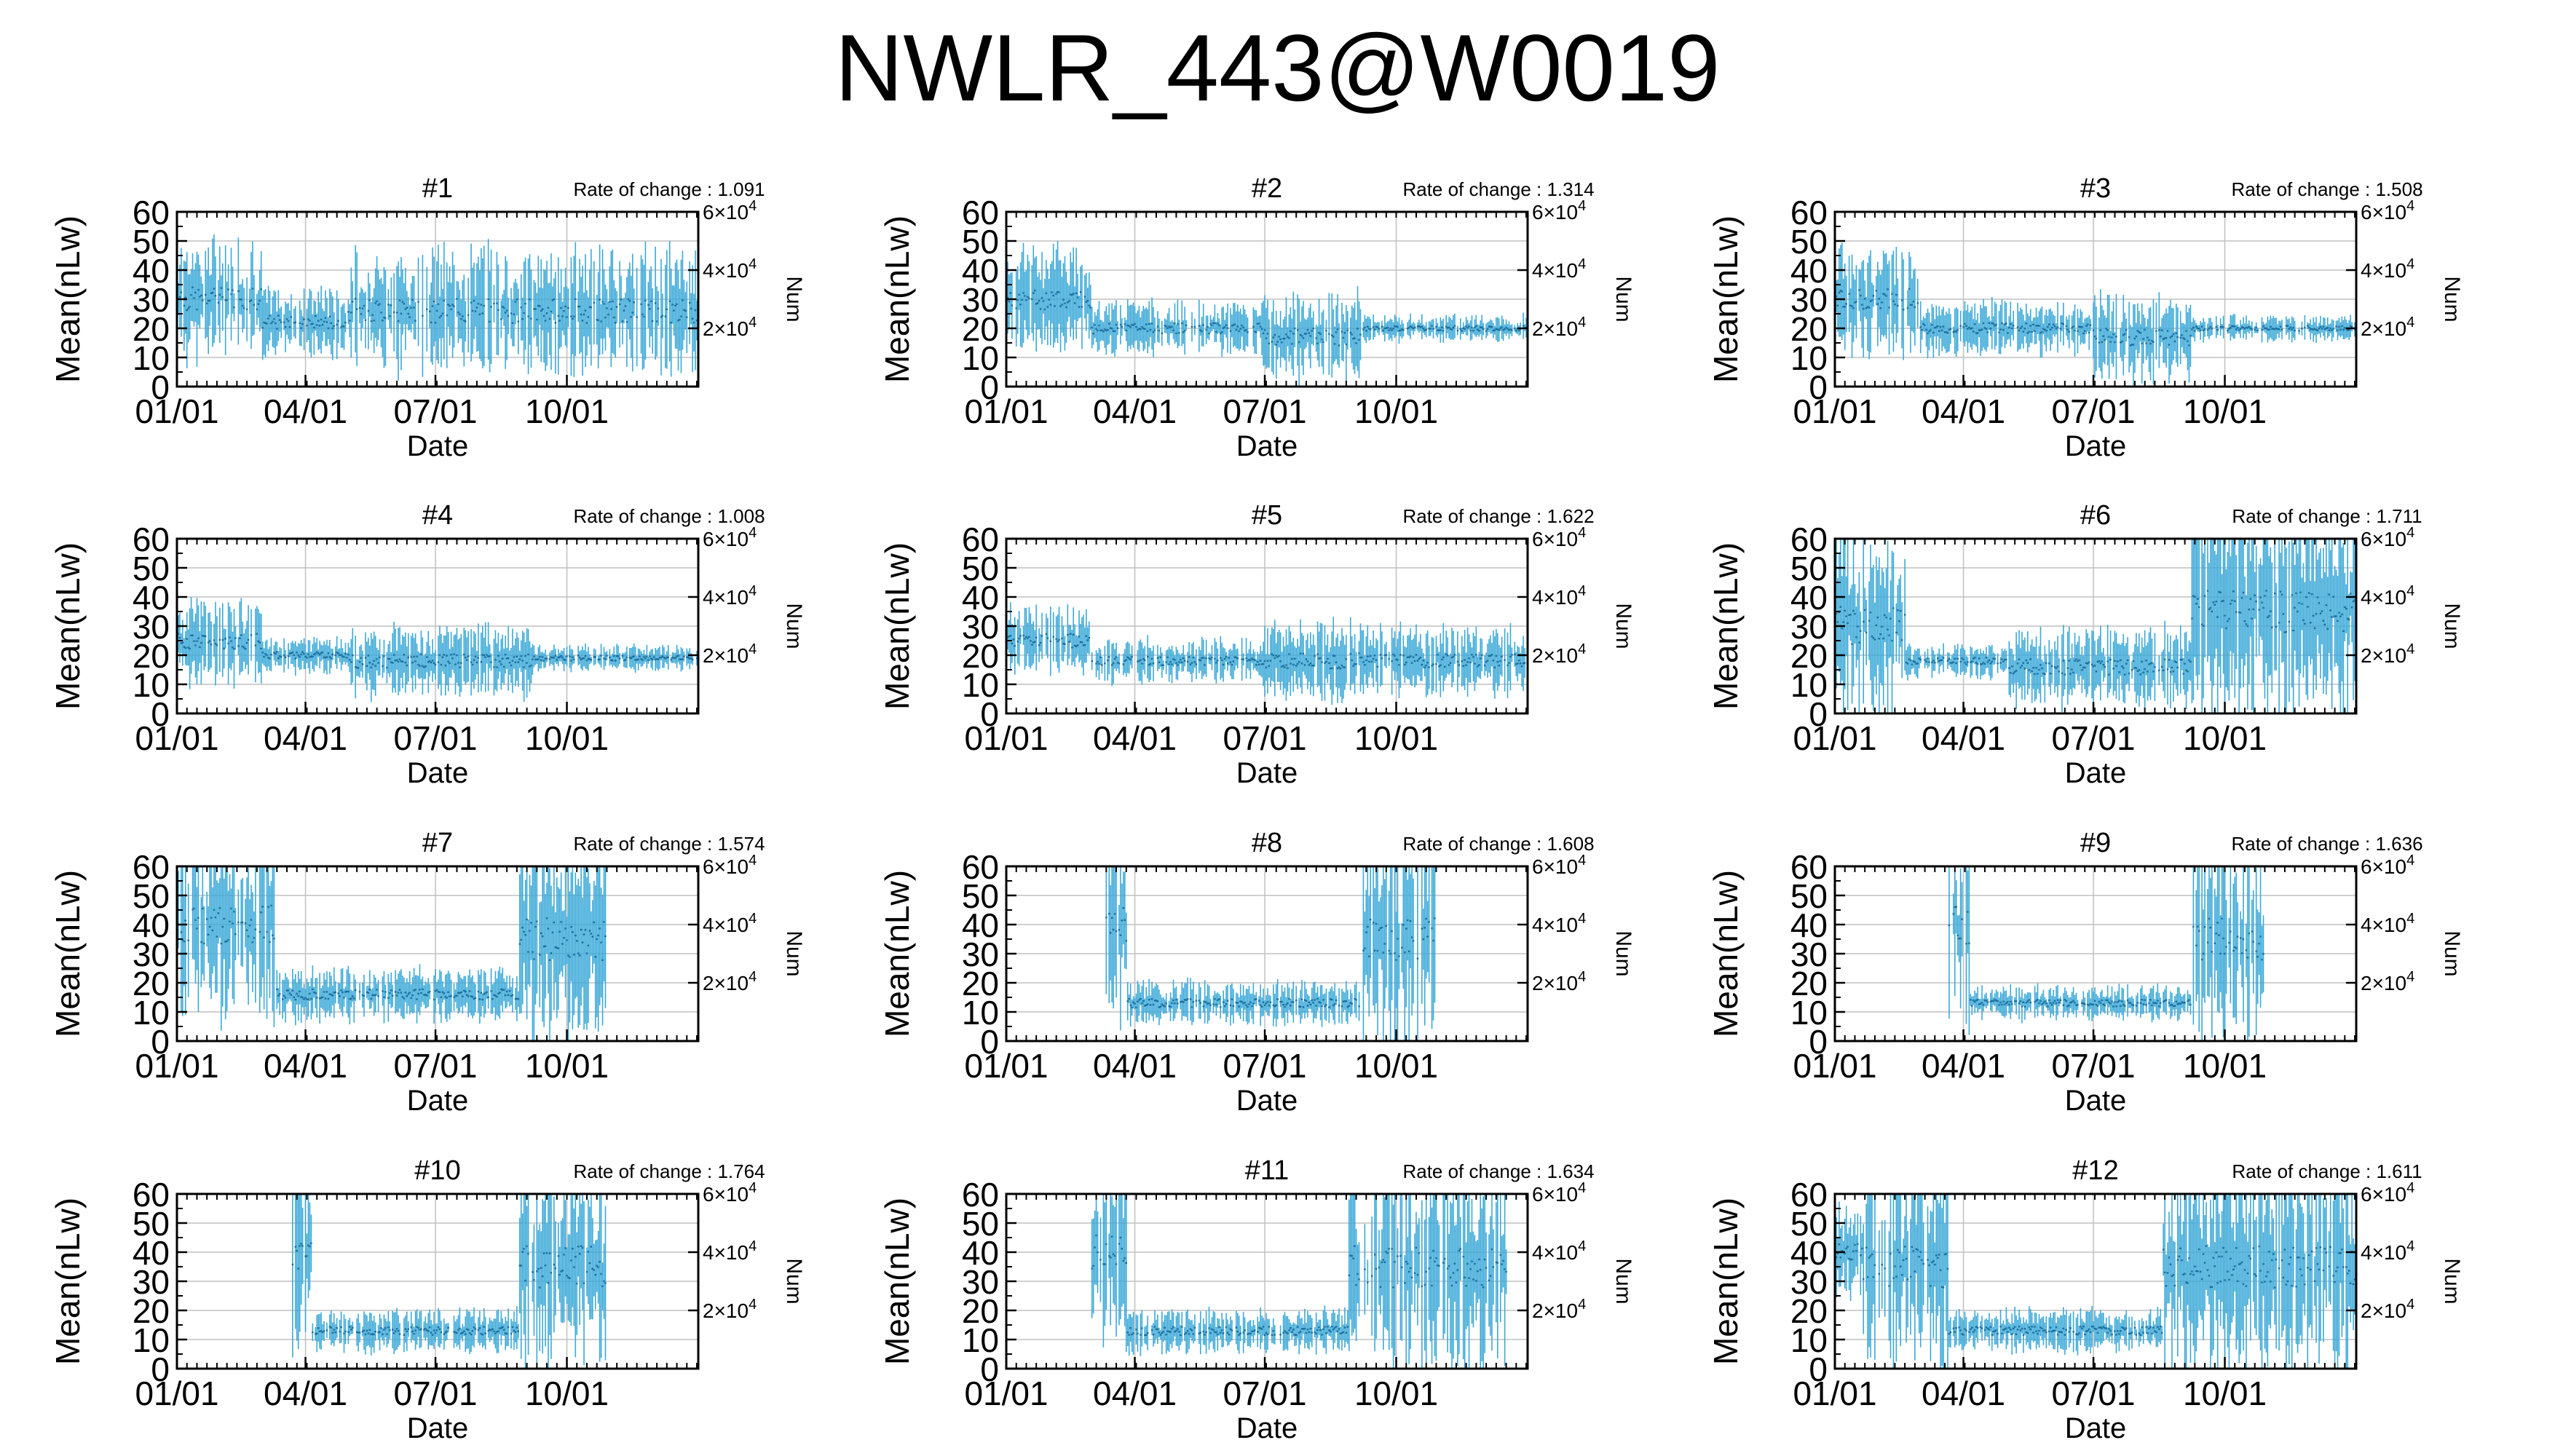 The image size is (2555, 1456). Describe the element at coordinates (1809, 539) in the screenshot. I see `y-tick-label: 60` at that location.